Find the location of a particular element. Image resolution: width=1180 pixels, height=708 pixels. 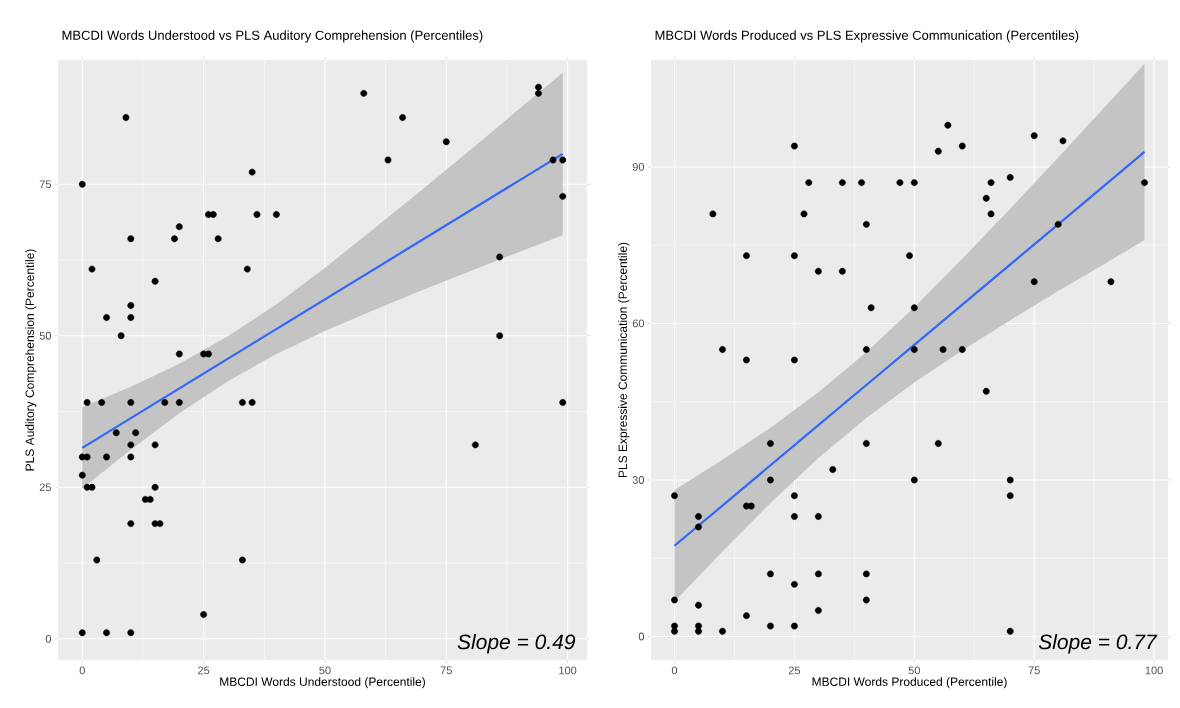

x-axis-title: MBCDI Words Produced (Percentile) is located at coordinates (909, 683).